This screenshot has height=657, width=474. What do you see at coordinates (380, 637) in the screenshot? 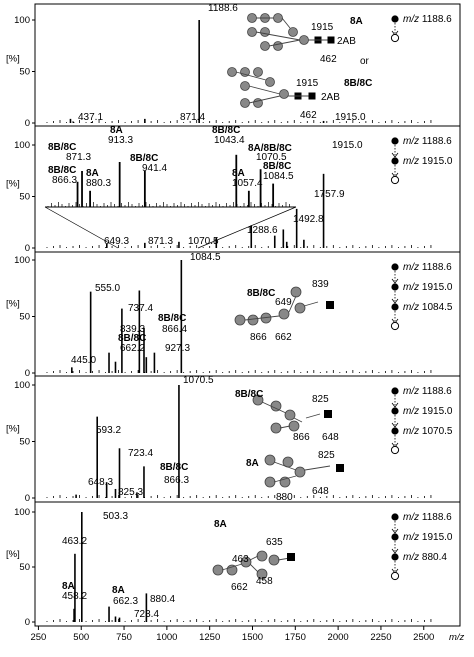
I see `x-tick-label: 2250` at bounding box center [380, 637].